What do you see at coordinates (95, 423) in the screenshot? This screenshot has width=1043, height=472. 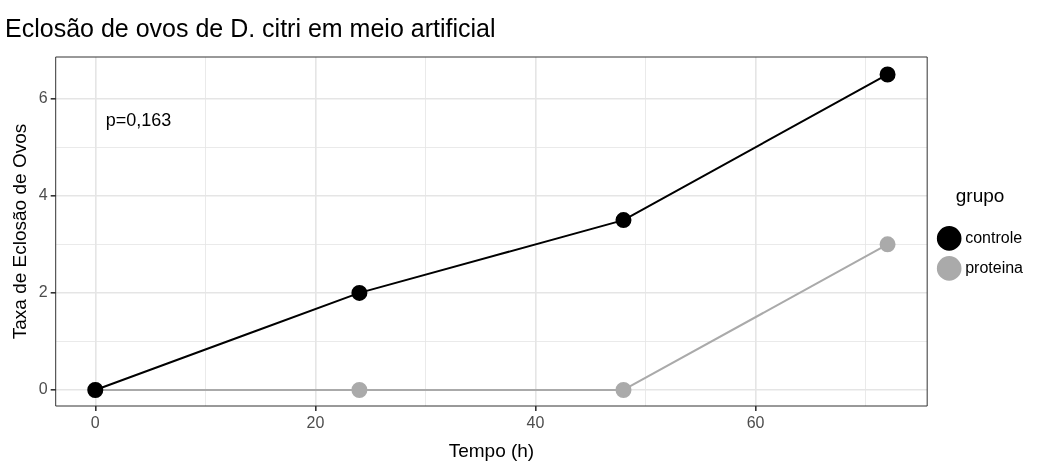 I see `x-tick-label: 0` at bounding box center [95, 423].